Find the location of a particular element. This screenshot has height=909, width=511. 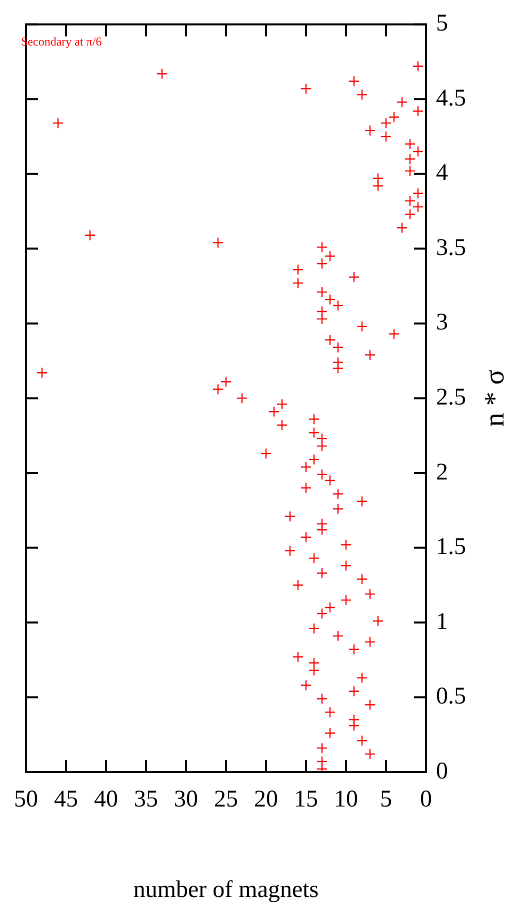

x-tick-label: 0 is located at coordinates (426, 799).